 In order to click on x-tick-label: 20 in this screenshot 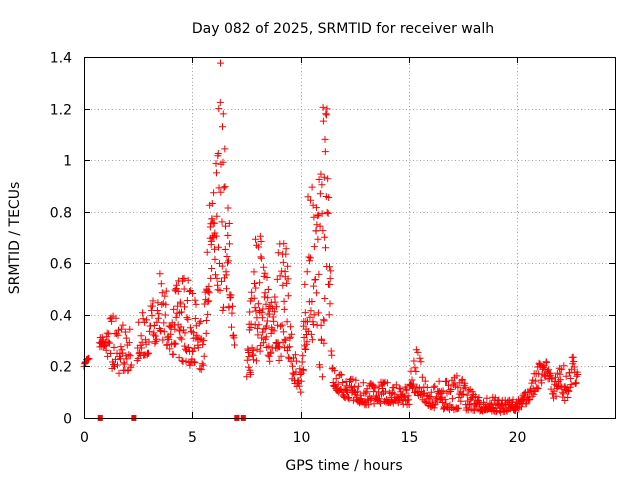, I will do `click(518, 438)`.